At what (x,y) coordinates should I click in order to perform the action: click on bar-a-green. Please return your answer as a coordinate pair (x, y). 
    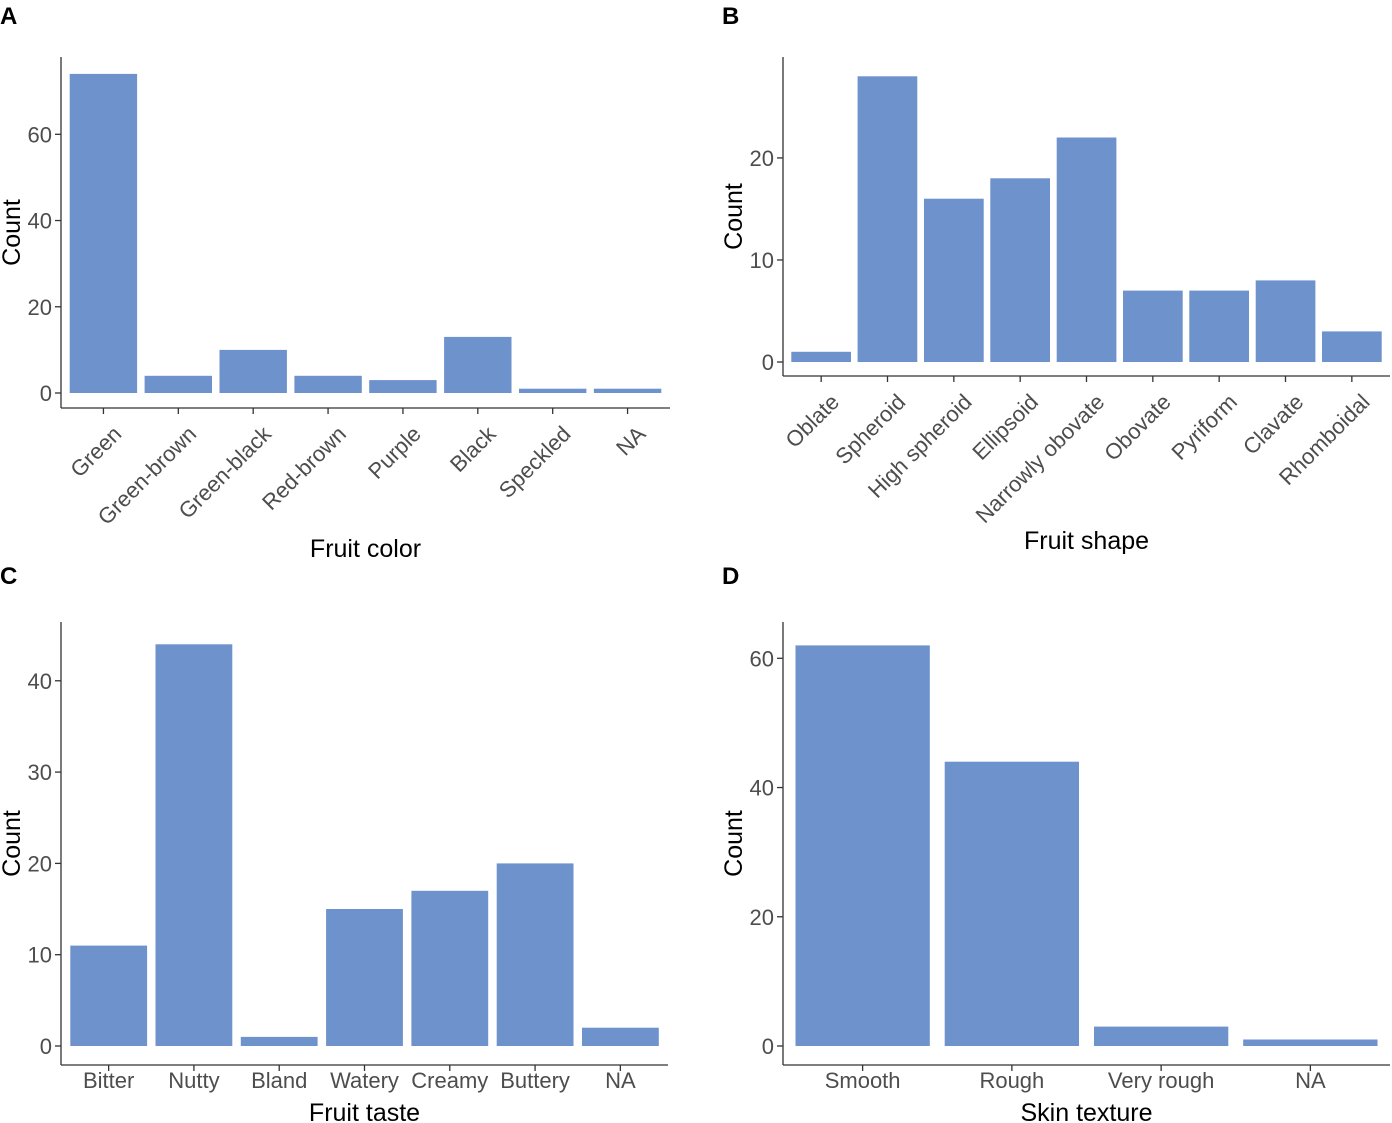
    Looking at the image, I should click on (103, 233).